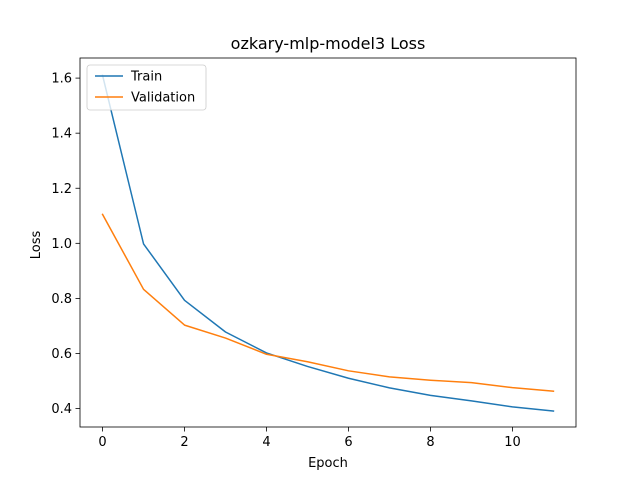 The width and height of the screenshot is (640, 480). What do you see at coordinates (328, 43) in the screenshot?
I see `chart-title: ozkary-mlp-model3 Loss` at bounding box center [328, 43].